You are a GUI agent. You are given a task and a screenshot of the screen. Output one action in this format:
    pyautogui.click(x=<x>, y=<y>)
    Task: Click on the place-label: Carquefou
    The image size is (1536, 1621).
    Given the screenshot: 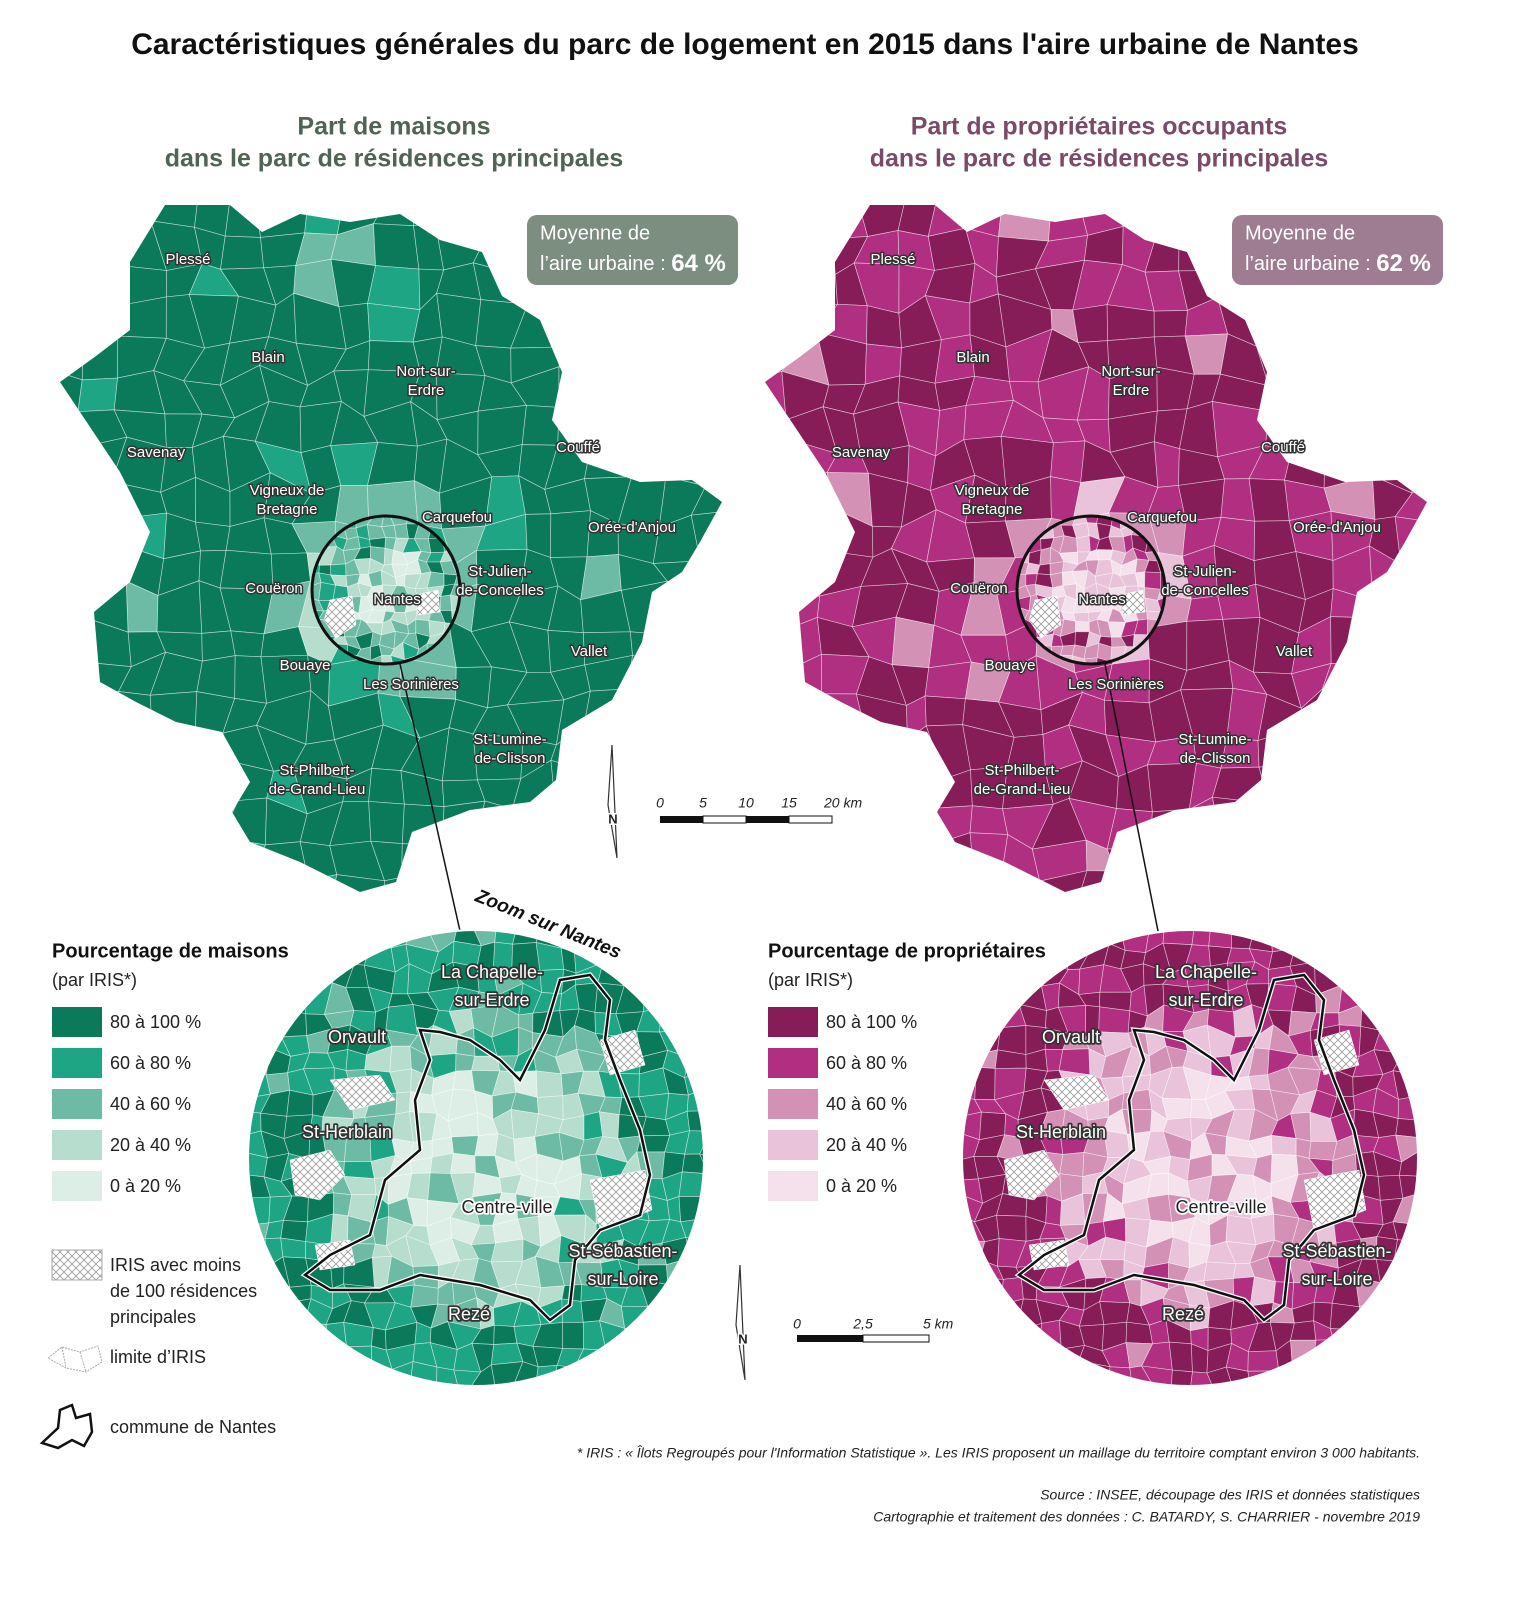 What is the action you would take?
    pyautogui.click(x=457, y=517)
    